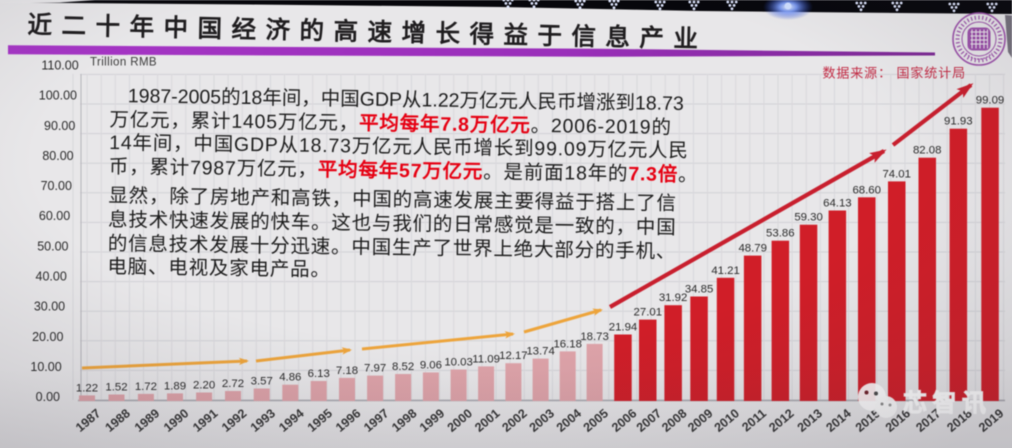  What do you see at coordinates (48, 397) in the screenshot?
I see `svg-text: 0.00` at bounding box center [48, 397].